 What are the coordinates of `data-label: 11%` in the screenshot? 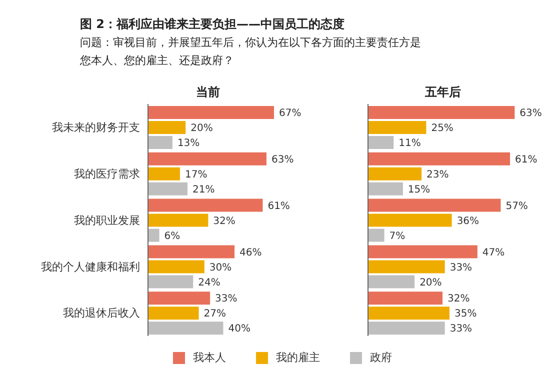 It's located at (409, 144).